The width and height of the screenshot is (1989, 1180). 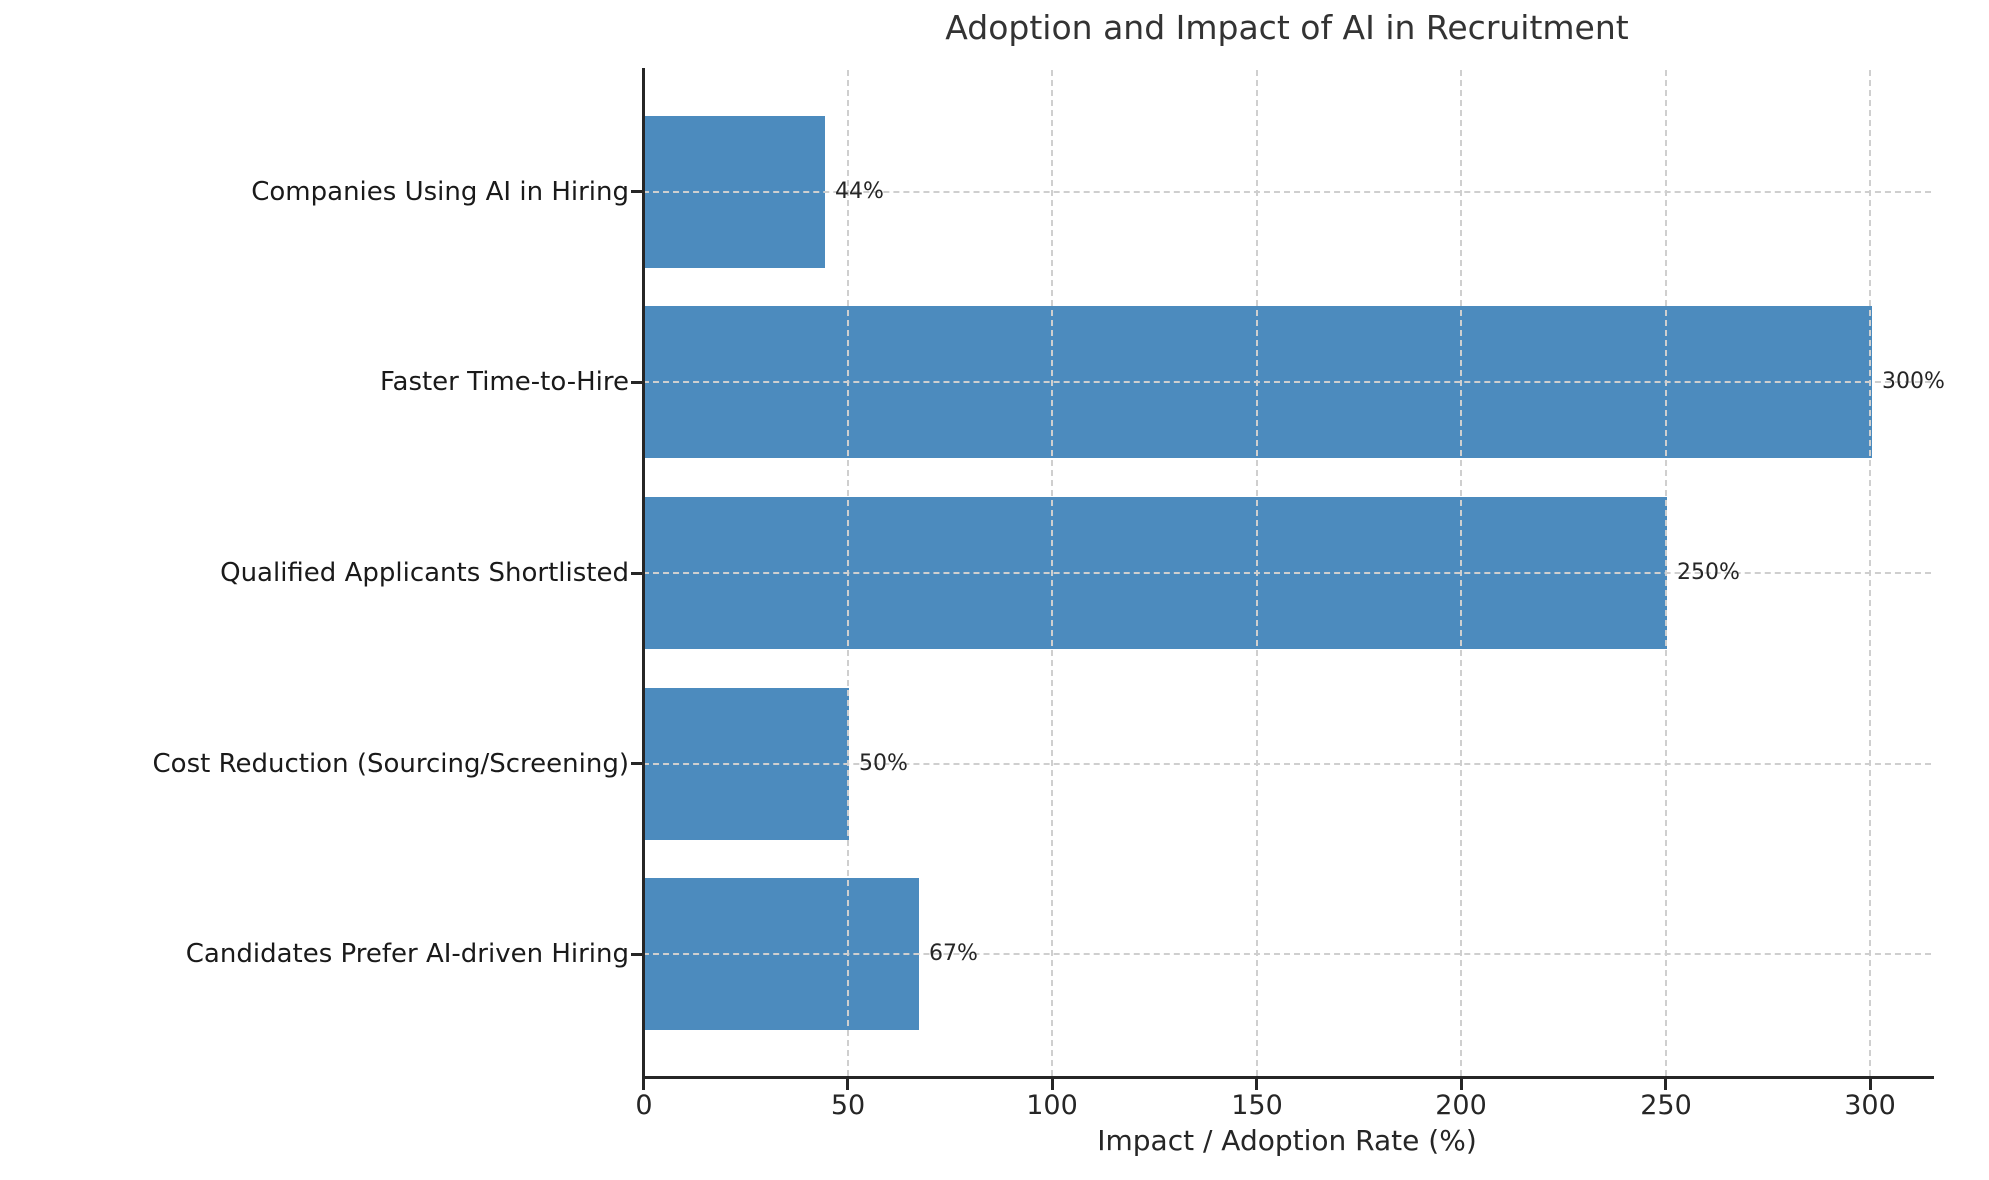 I want to click on chart-title: Adoption and Impact of AI in Recruitment, so click(x=1287, y=27).